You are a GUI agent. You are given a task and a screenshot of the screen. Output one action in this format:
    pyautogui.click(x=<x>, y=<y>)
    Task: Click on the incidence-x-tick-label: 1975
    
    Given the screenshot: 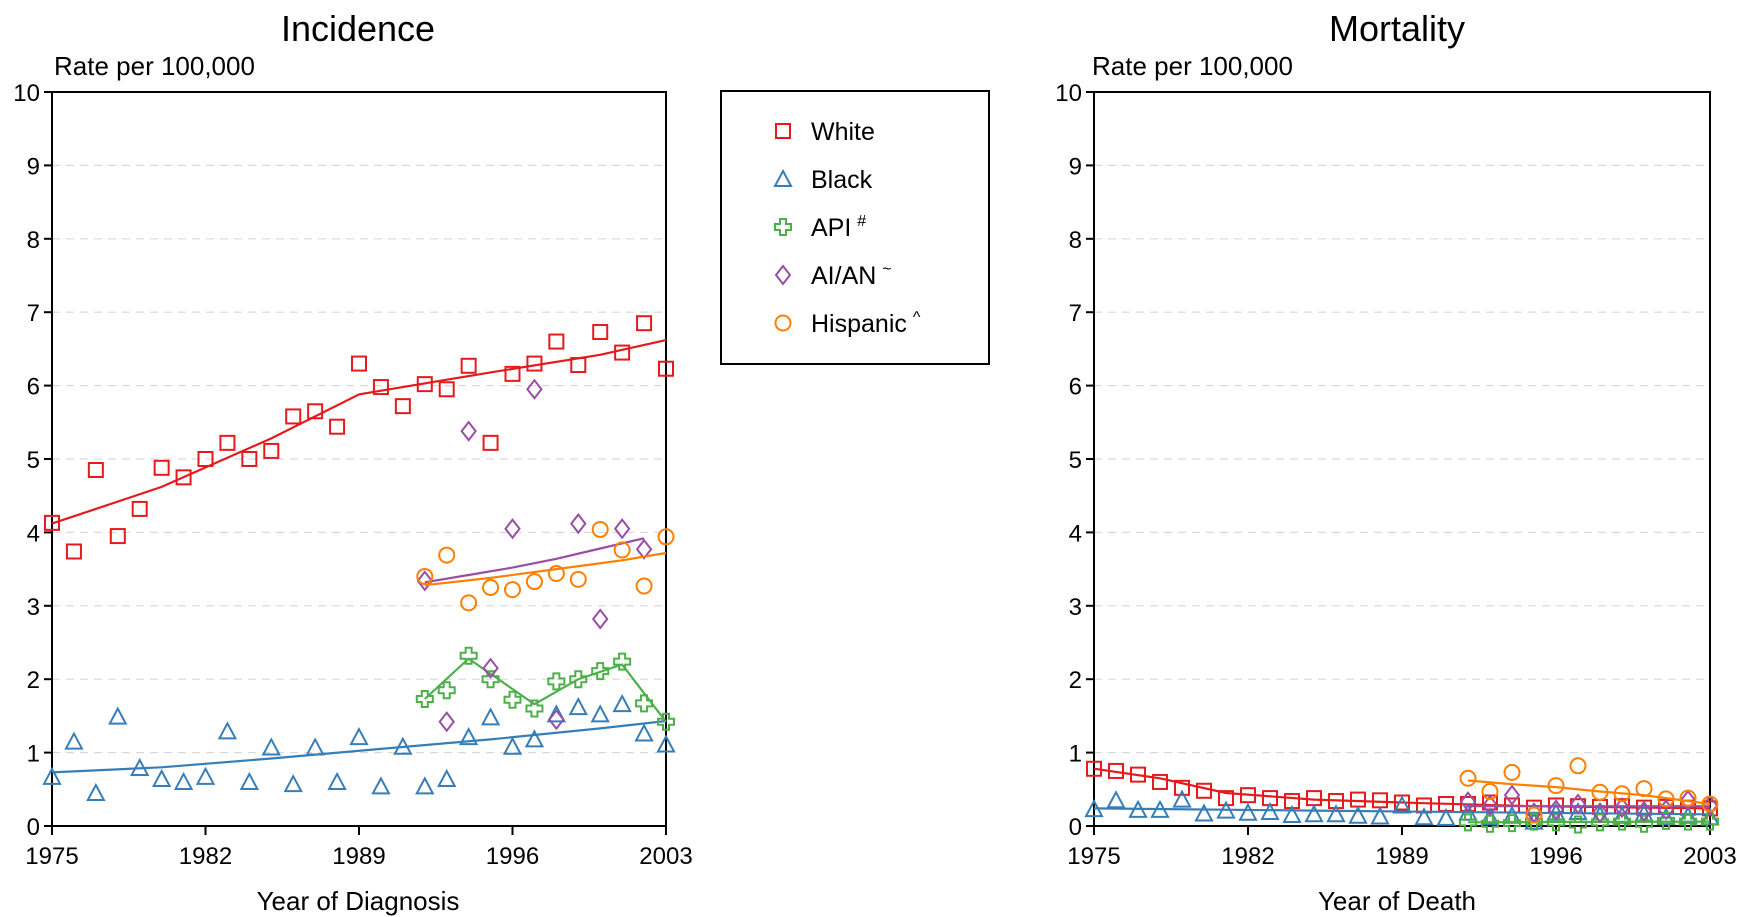 What is the action you would take?
    pyautogui.click(x=51, y=856)
    